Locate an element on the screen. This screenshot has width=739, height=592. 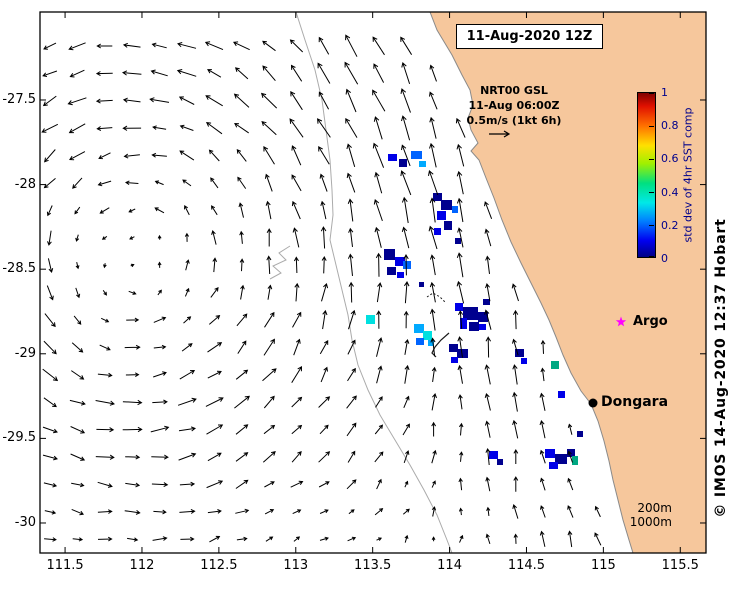
colorbar-tick-label: 0.6 is located at coordinates (670, 159).